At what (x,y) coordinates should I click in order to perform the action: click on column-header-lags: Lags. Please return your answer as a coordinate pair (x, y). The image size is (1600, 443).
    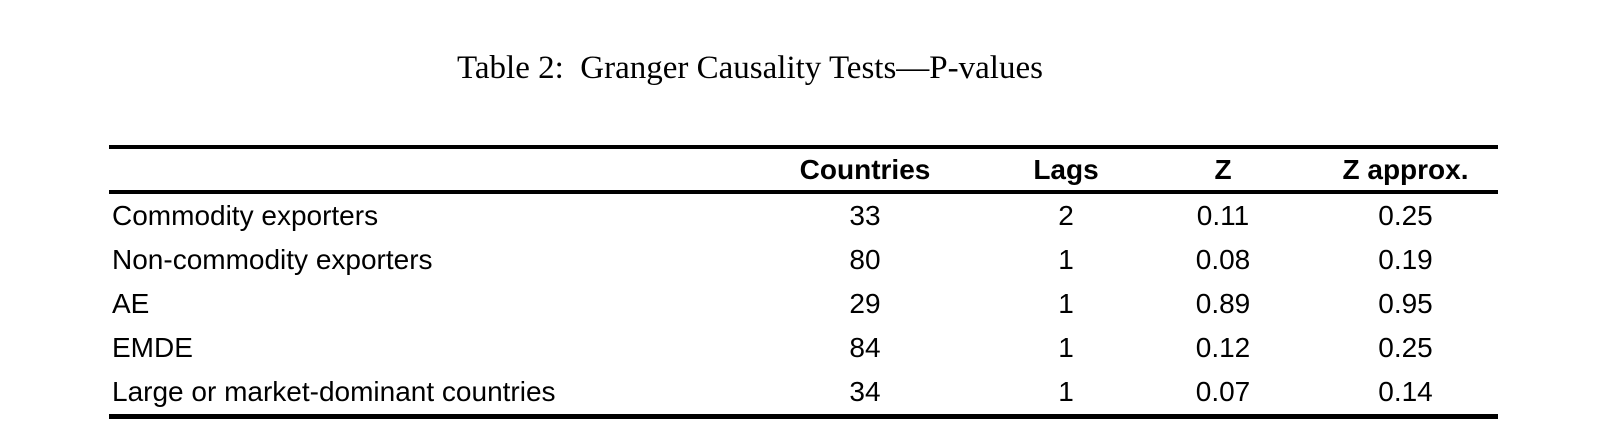
    Looking at the image, I should click on (1066, 170).